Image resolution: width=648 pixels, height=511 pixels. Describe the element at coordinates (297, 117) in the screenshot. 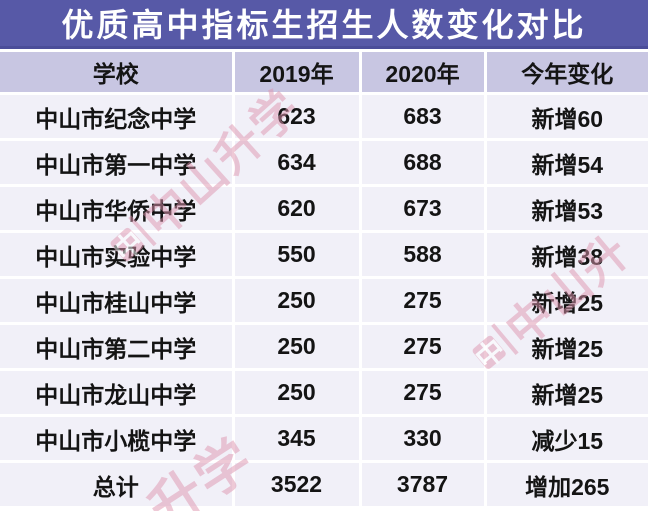

I see `value-2019-cell: 623` at that location.